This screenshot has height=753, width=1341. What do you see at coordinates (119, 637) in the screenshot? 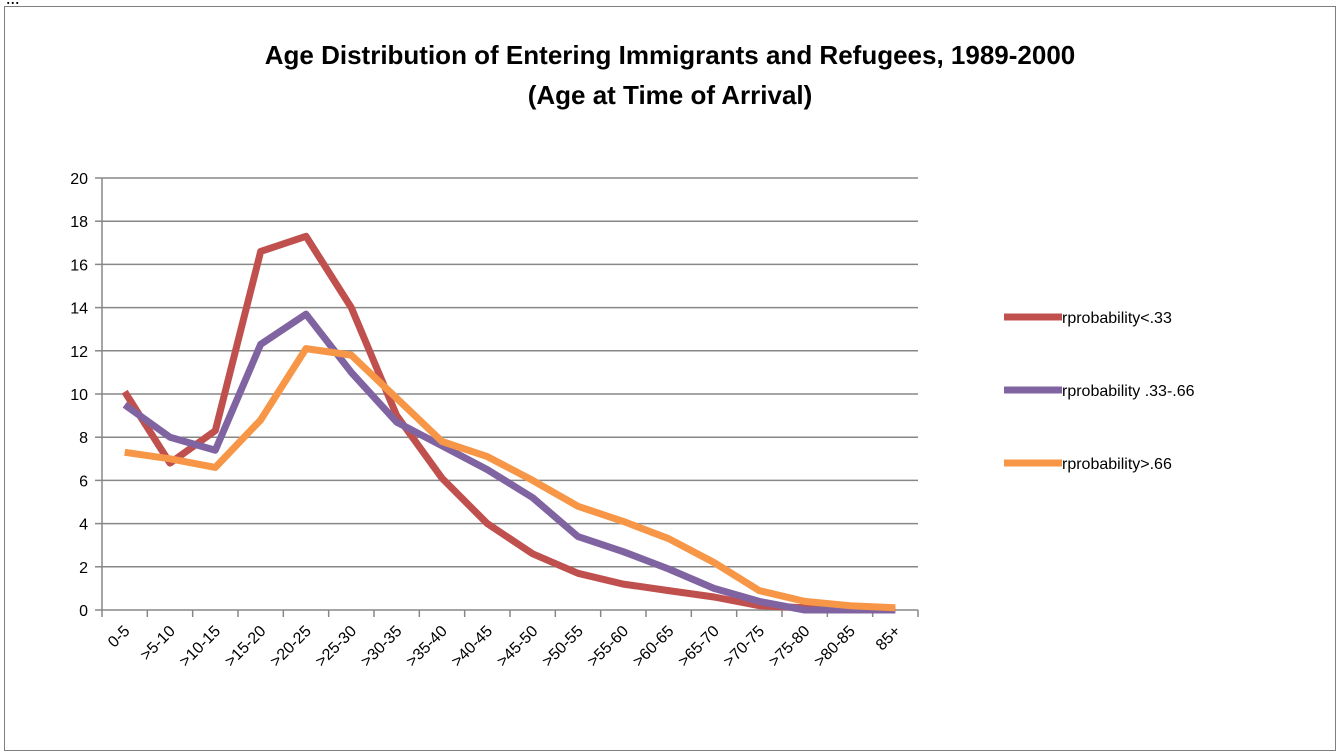
I see `x-tick-label: 0-5` at bounding box center [119, 637].